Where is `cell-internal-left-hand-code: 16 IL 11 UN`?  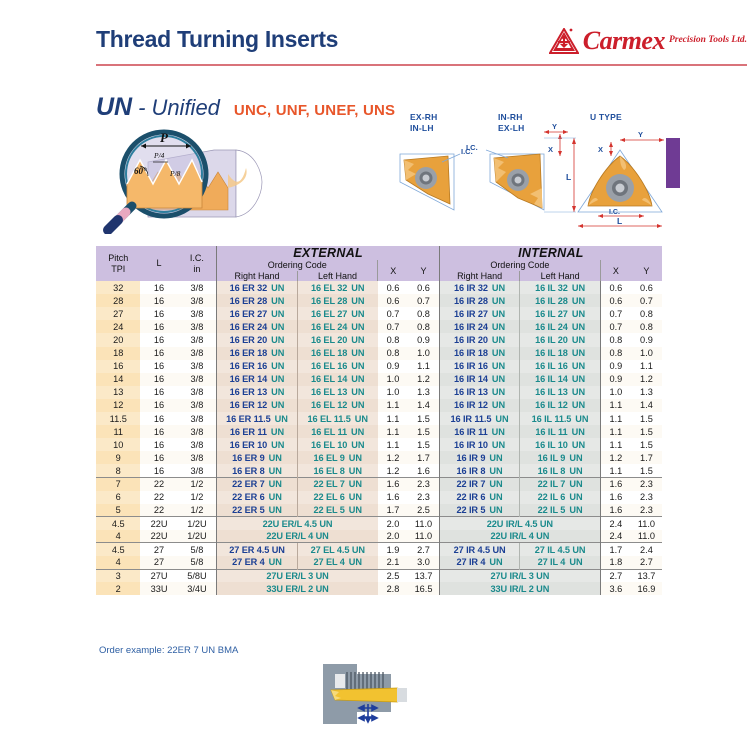 cell-internal-left-hand-code: 16 IL 11 UN is located at coordinates (560, 432).